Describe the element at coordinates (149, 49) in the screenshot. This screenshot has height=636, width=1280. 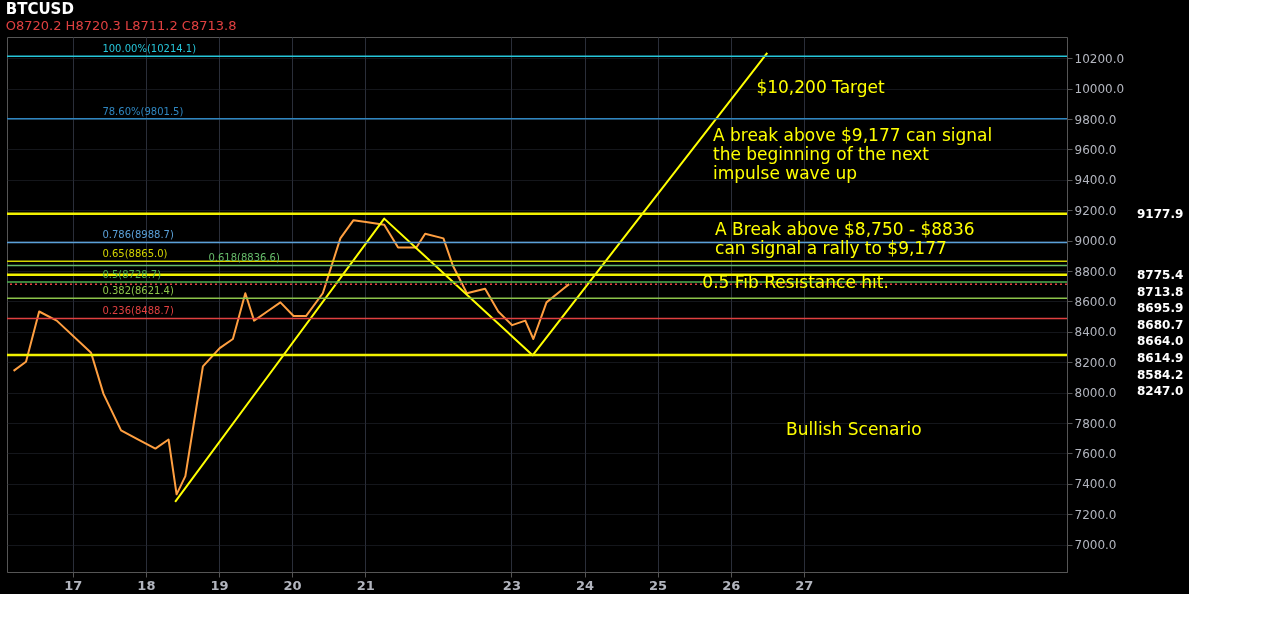
I see `ref-line-label: 100.00%(10214.1)` at that location.